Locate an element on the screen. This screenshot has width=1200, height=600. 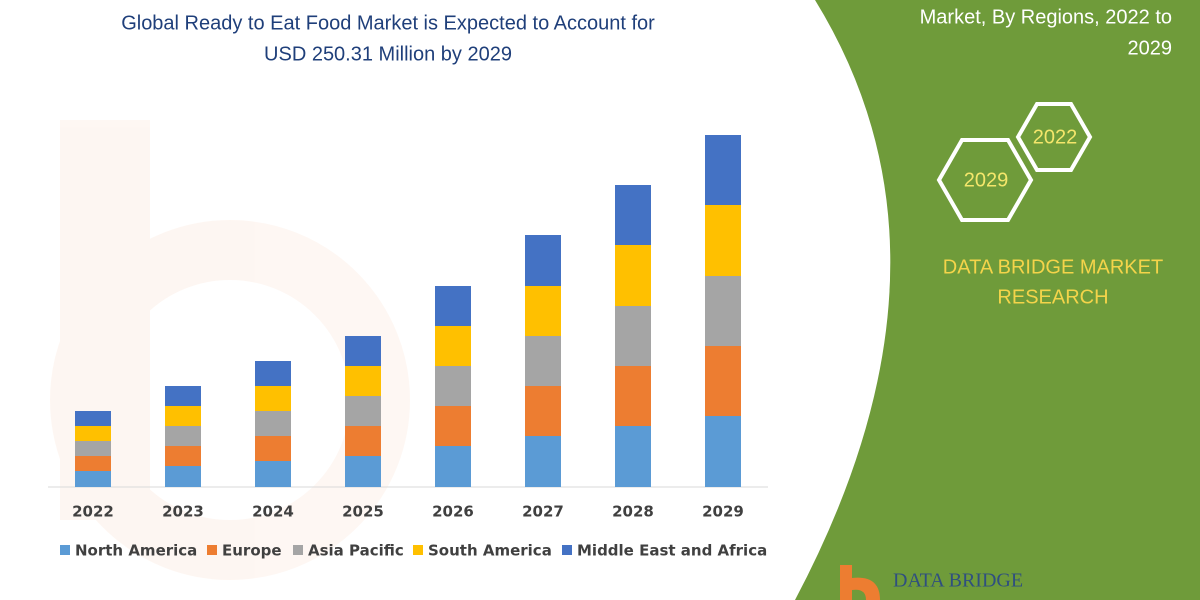
x-tick-label: 2026 is located at coordinates (453, 512).